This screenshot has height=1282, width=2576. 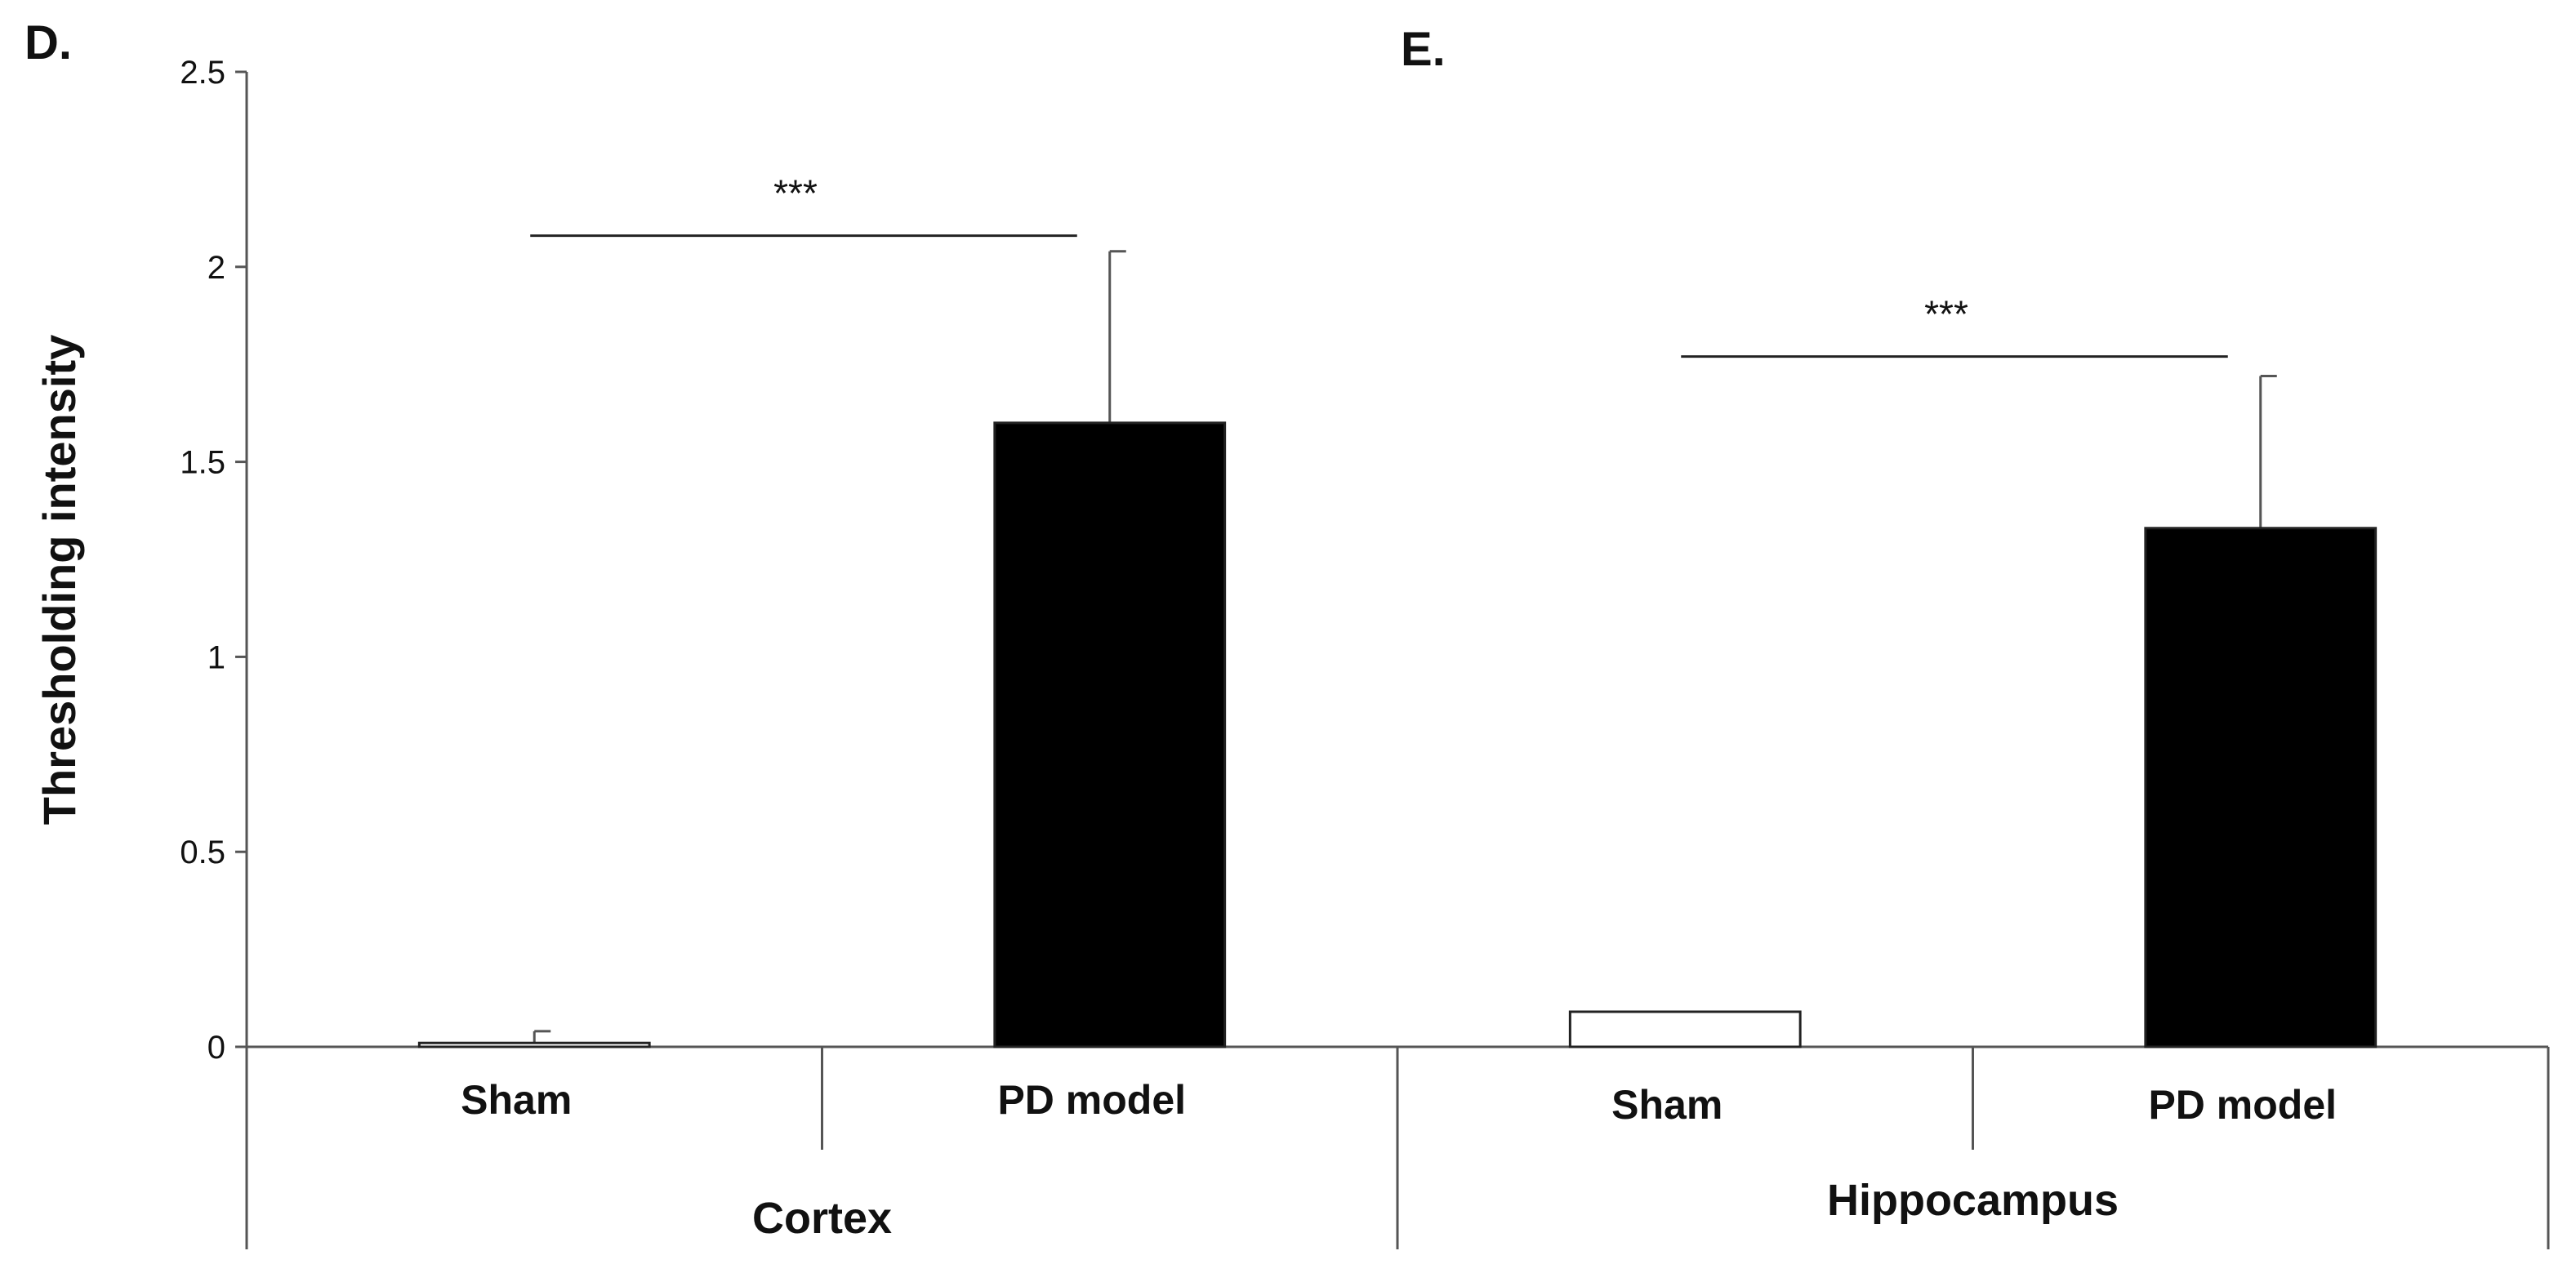 I want to click on y-tick-label-0: 0, so click(x=216, y=1048).